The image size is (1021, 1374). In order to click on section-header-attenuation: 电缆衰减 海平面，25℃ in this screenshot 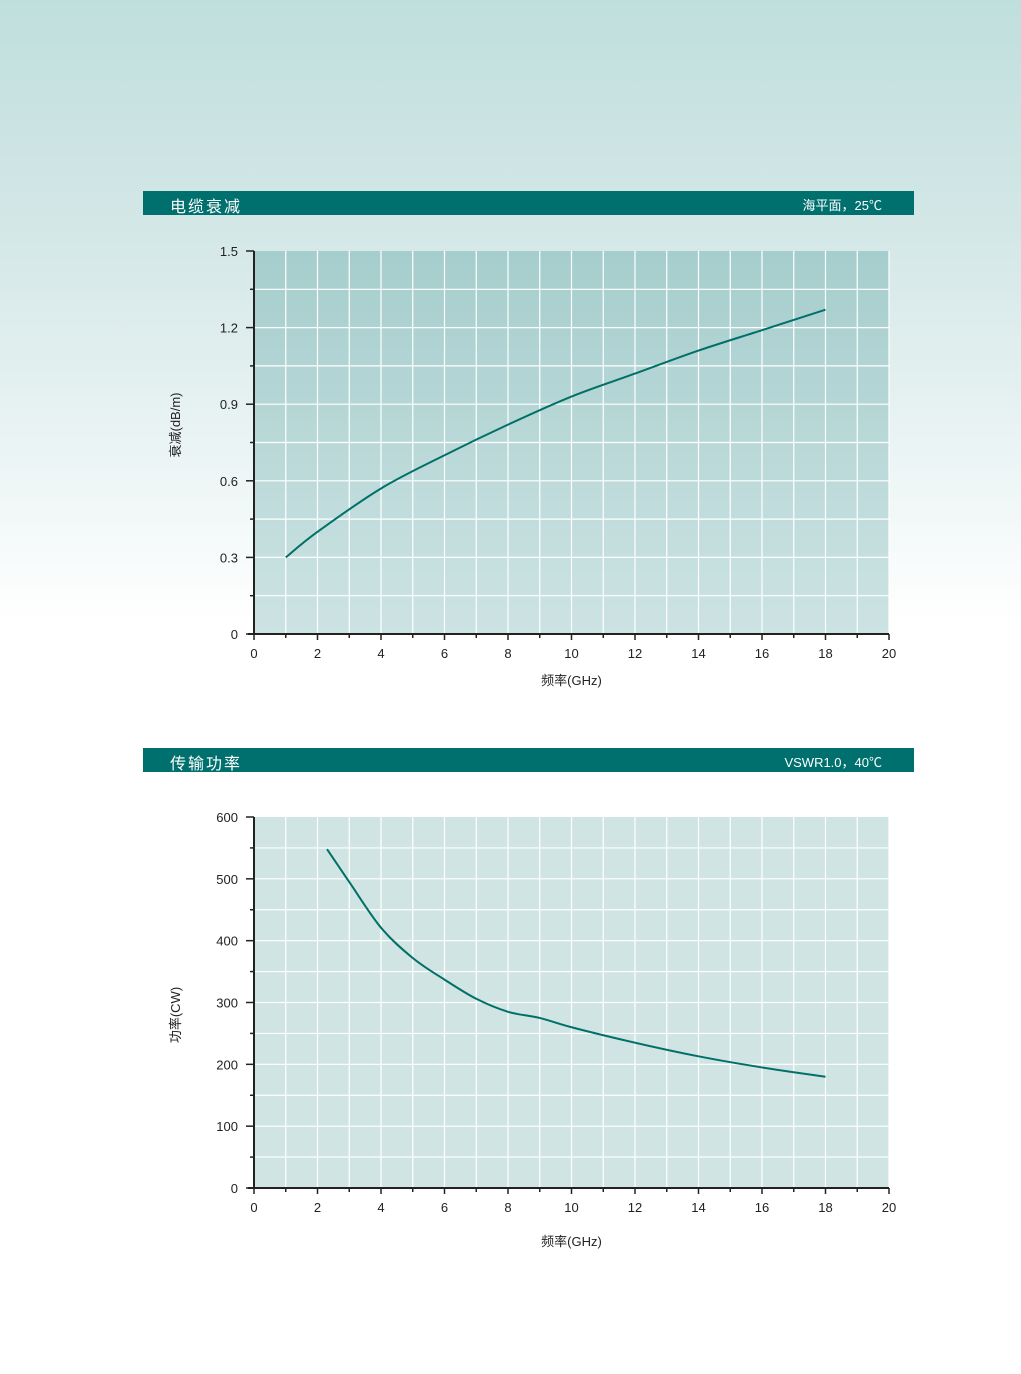, I will do `click(528, 203)`.